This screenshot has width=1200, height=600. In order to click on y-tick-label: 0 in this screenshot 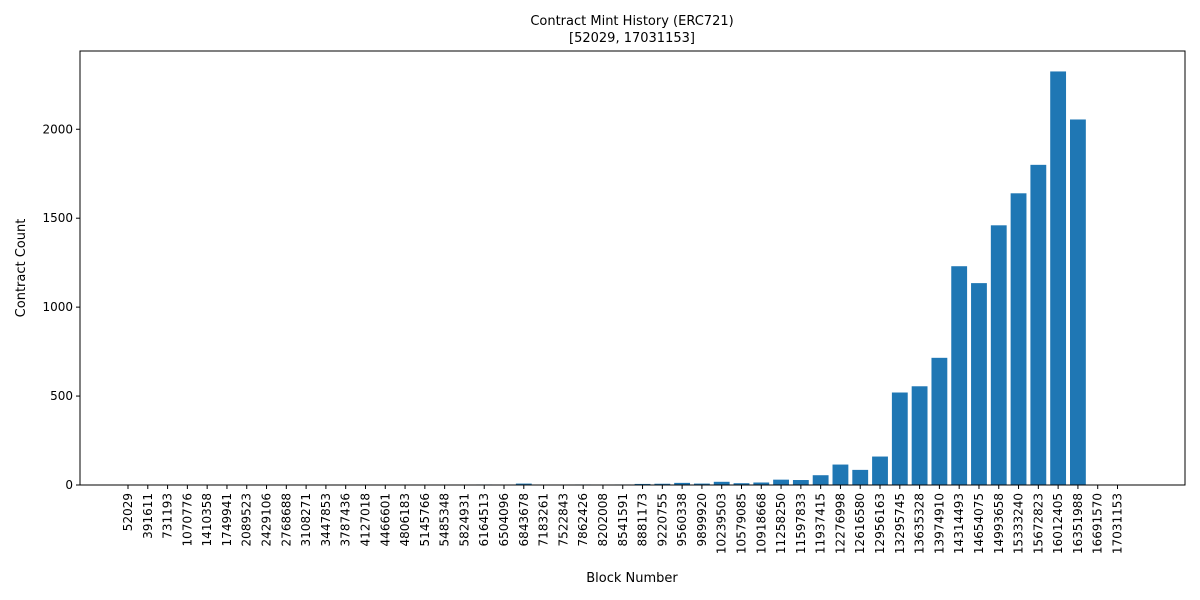, I will do `click(69, 485)`.